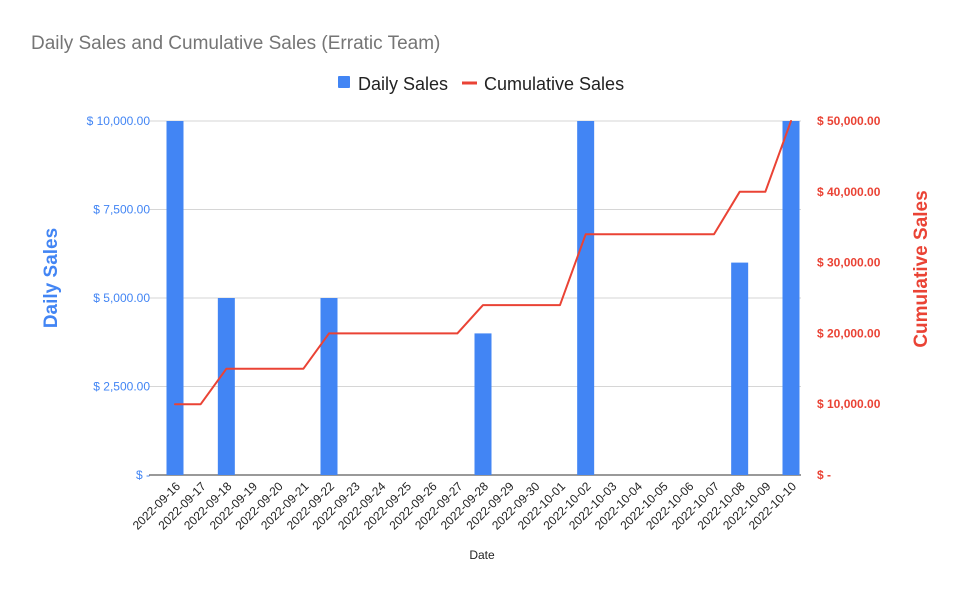 The width and height of the screenshot is (960, 593). Describe the element at coordinates (849, 404) in the screenshot. I see `right-axis-tick-label: $ 10,000.00` at that location.